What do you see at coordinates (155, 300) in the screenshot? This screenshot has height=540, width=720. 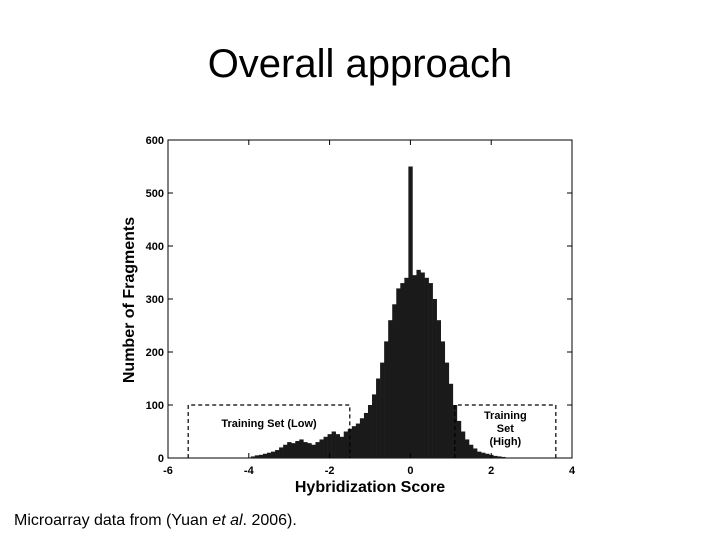 I see `y-tick-label: 300` at bounding box center [155, 300].